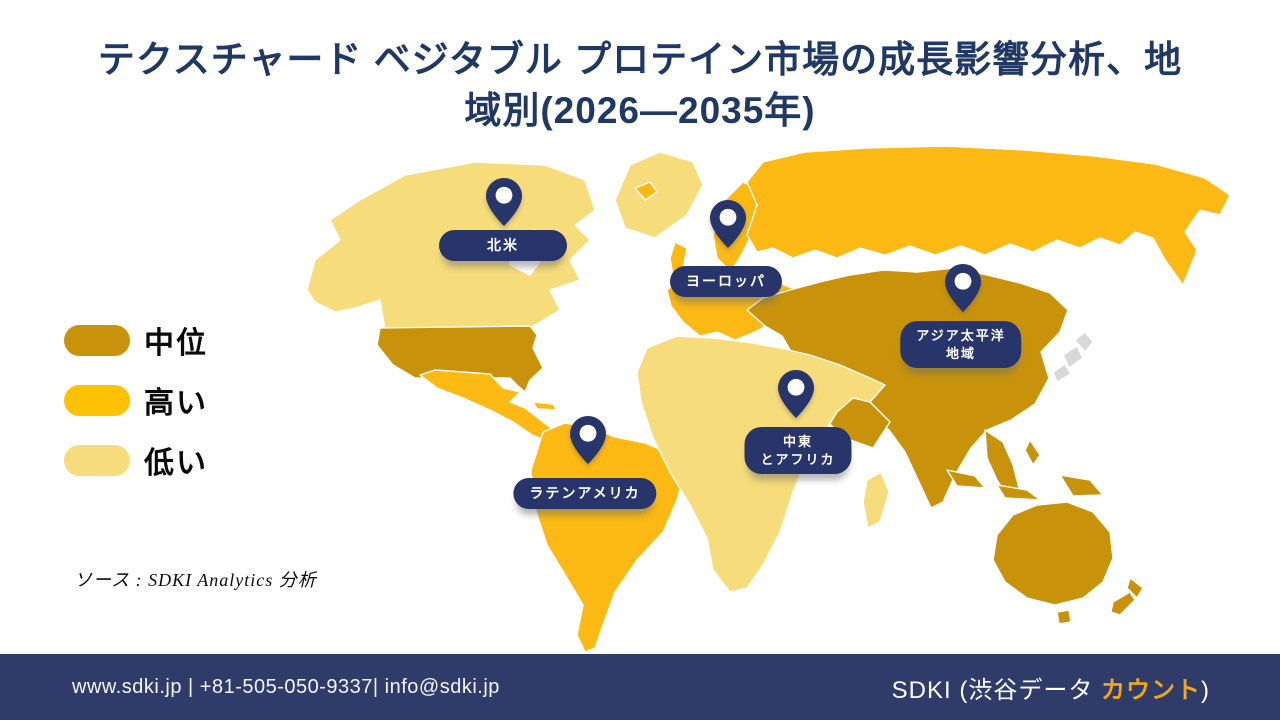 The width and height of the screenshot is (1280, 720). I want to click on region-label-middle-east-africa: 中東 とアフリカ, so click(798, 451).